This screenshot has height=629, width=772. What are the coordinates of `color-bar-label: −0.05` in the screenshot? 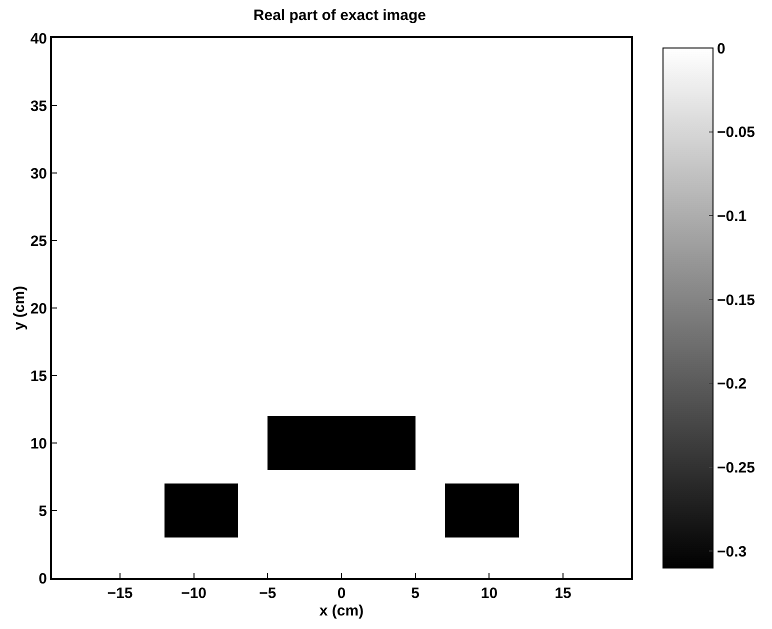 It's located at (736, 133).